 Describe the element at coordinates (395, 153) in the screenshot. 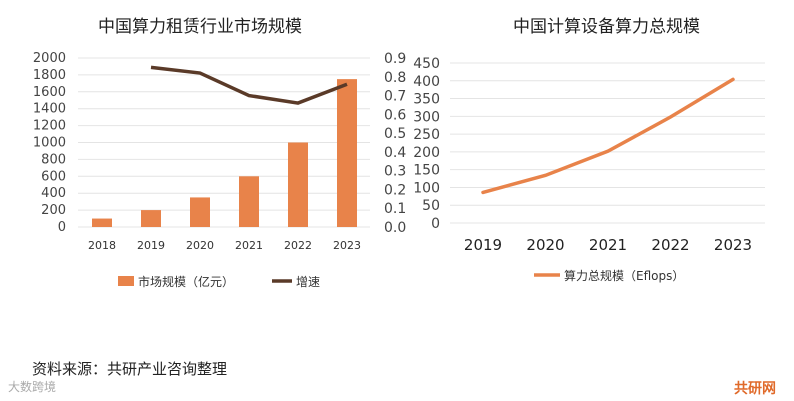

I see `y2-tick-label: 0.4` at that location.